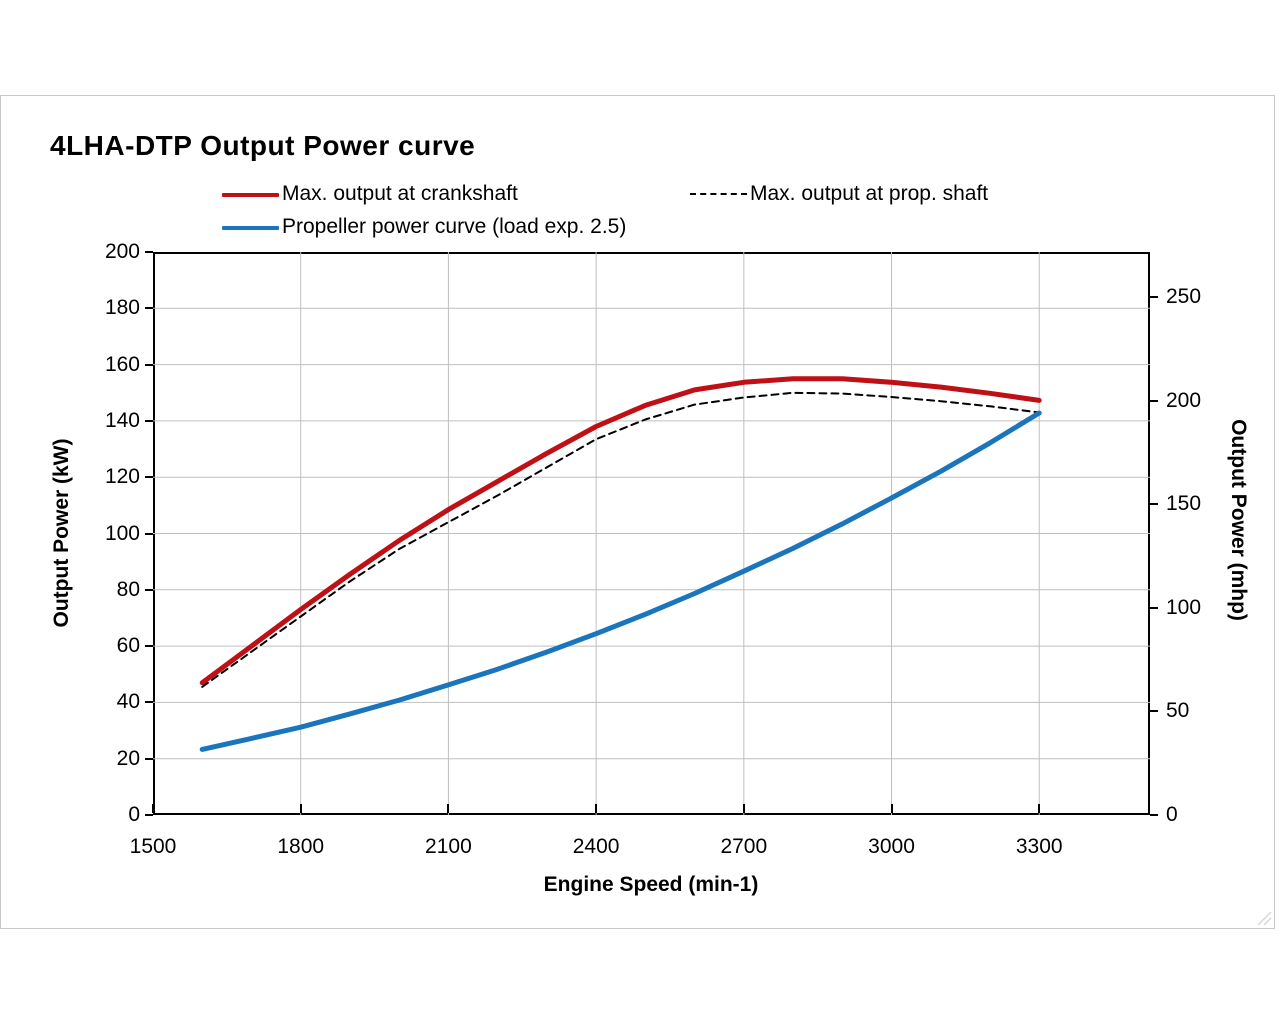 This screenshot has width=1280, height=1024. What do you see at coordinates (1263, 917) in the screenshot?
I see `resize-handle-icon` at bounding box center [1263, 917].